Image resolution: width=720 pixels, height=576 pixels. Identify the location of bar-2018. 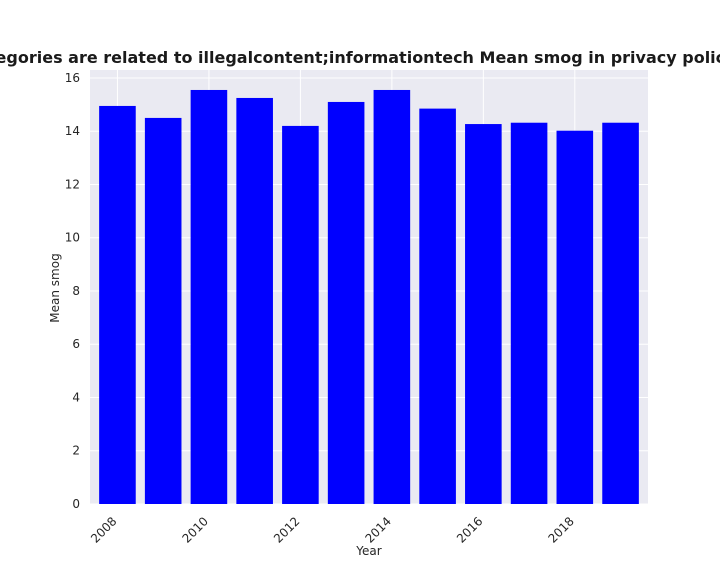
(575, 317).